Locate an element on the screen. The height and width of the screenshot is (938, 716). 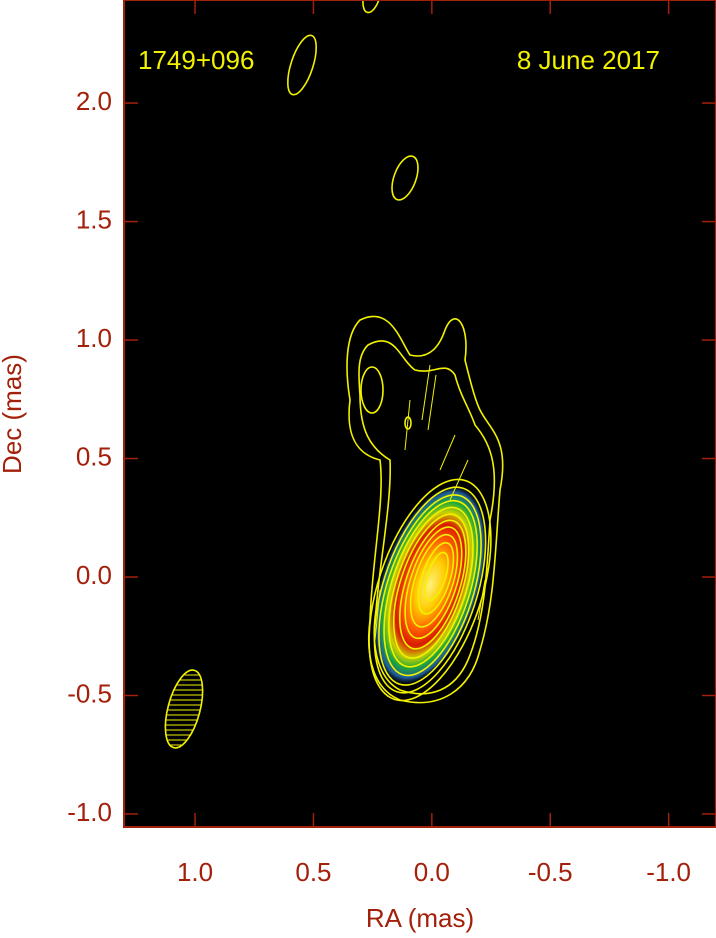
y-tick-label: 0.5 is located at coordinates (94, 456).